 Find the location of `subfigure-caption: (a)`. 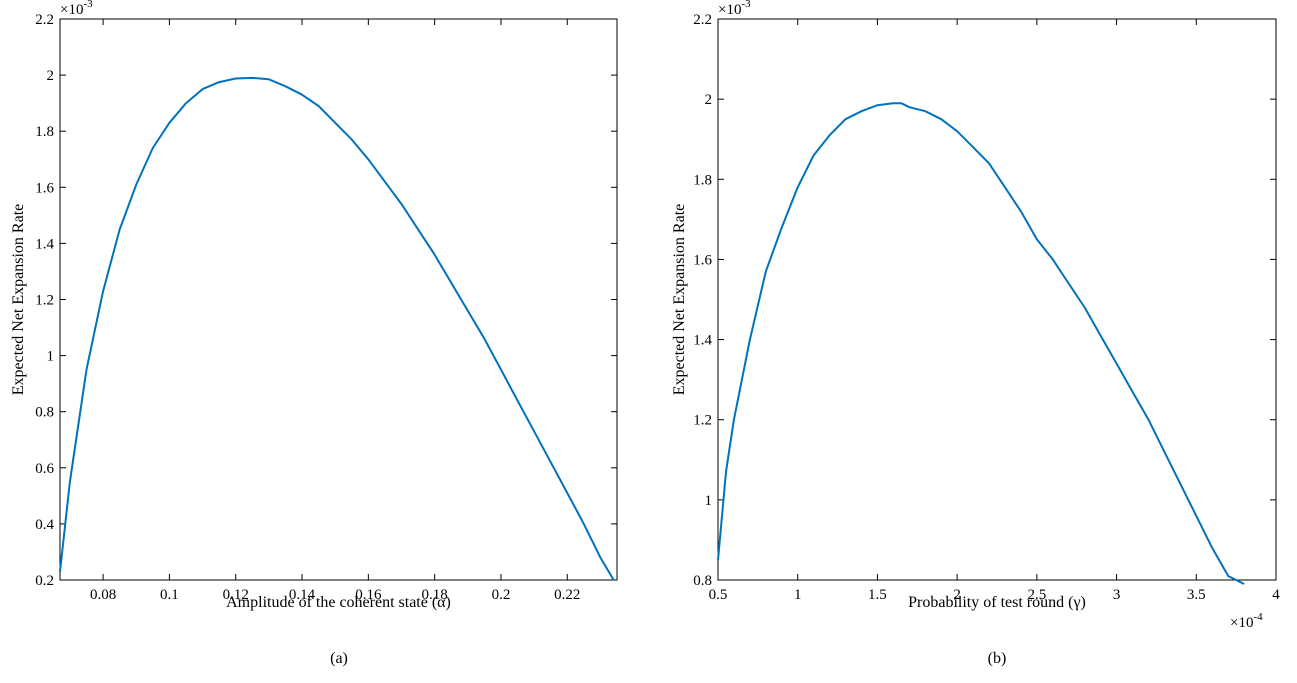

subfigure-caption: (a) is located at coordinates (339, 658).